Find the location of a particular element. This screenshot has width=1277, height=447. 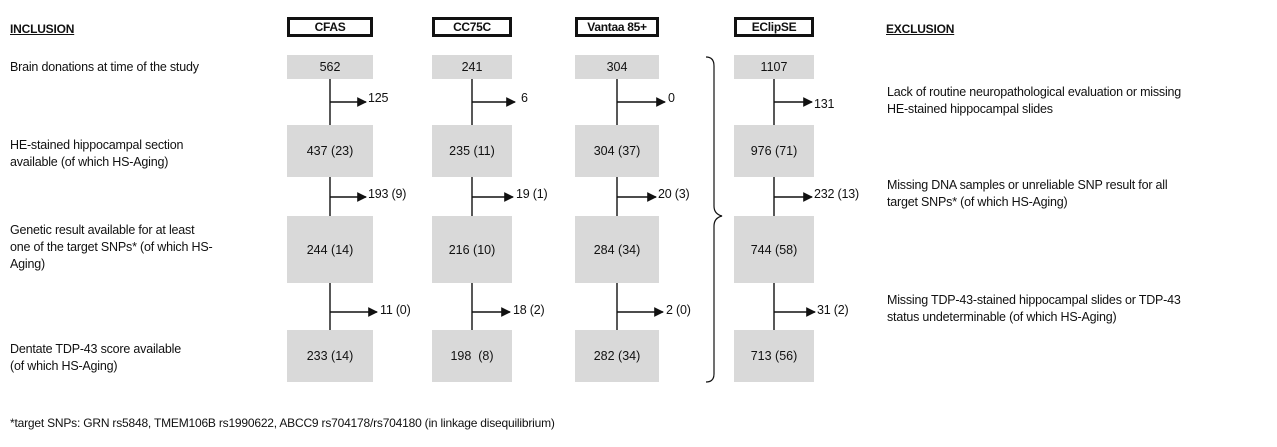

eclipse-excluded-3: 31 (2) is located at coordinates (833, 310).